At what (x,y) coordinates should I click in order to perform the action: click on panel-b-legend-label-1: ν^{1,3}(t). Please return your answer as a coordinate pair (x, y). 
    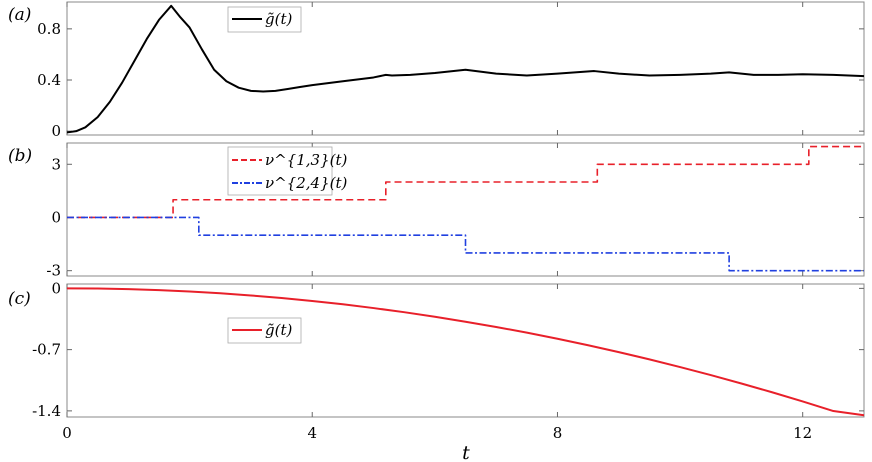
    Looking at the image, I should click on (306, 160).